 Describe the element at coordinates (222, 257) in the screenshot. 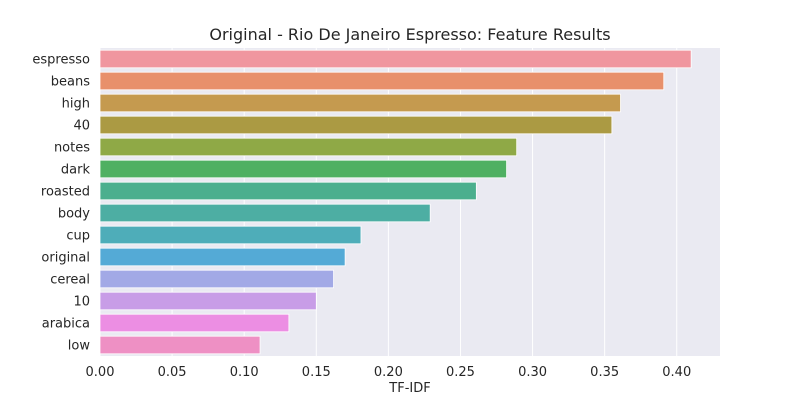

I see `bar-original` at that location.